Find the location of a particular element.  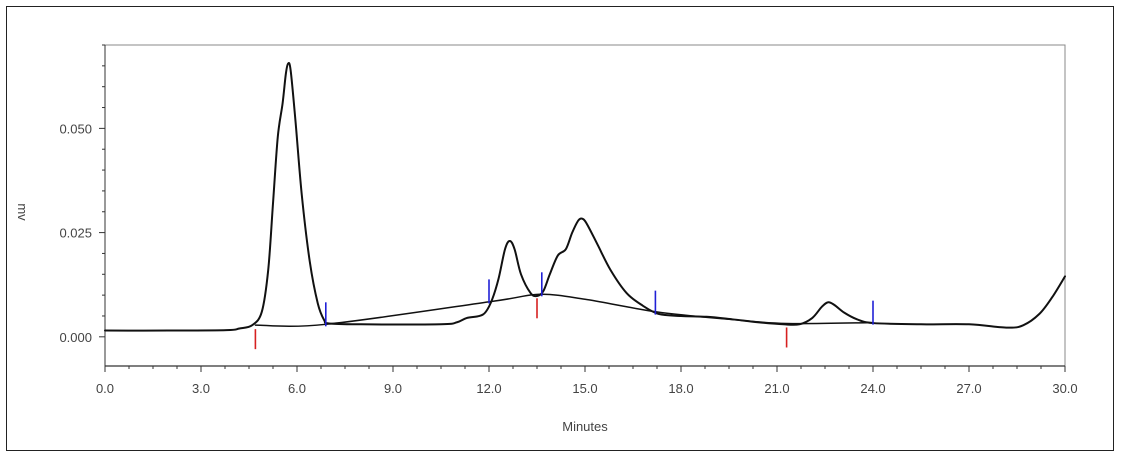

y-axis-title: mv is located at coordinates (22, 212).